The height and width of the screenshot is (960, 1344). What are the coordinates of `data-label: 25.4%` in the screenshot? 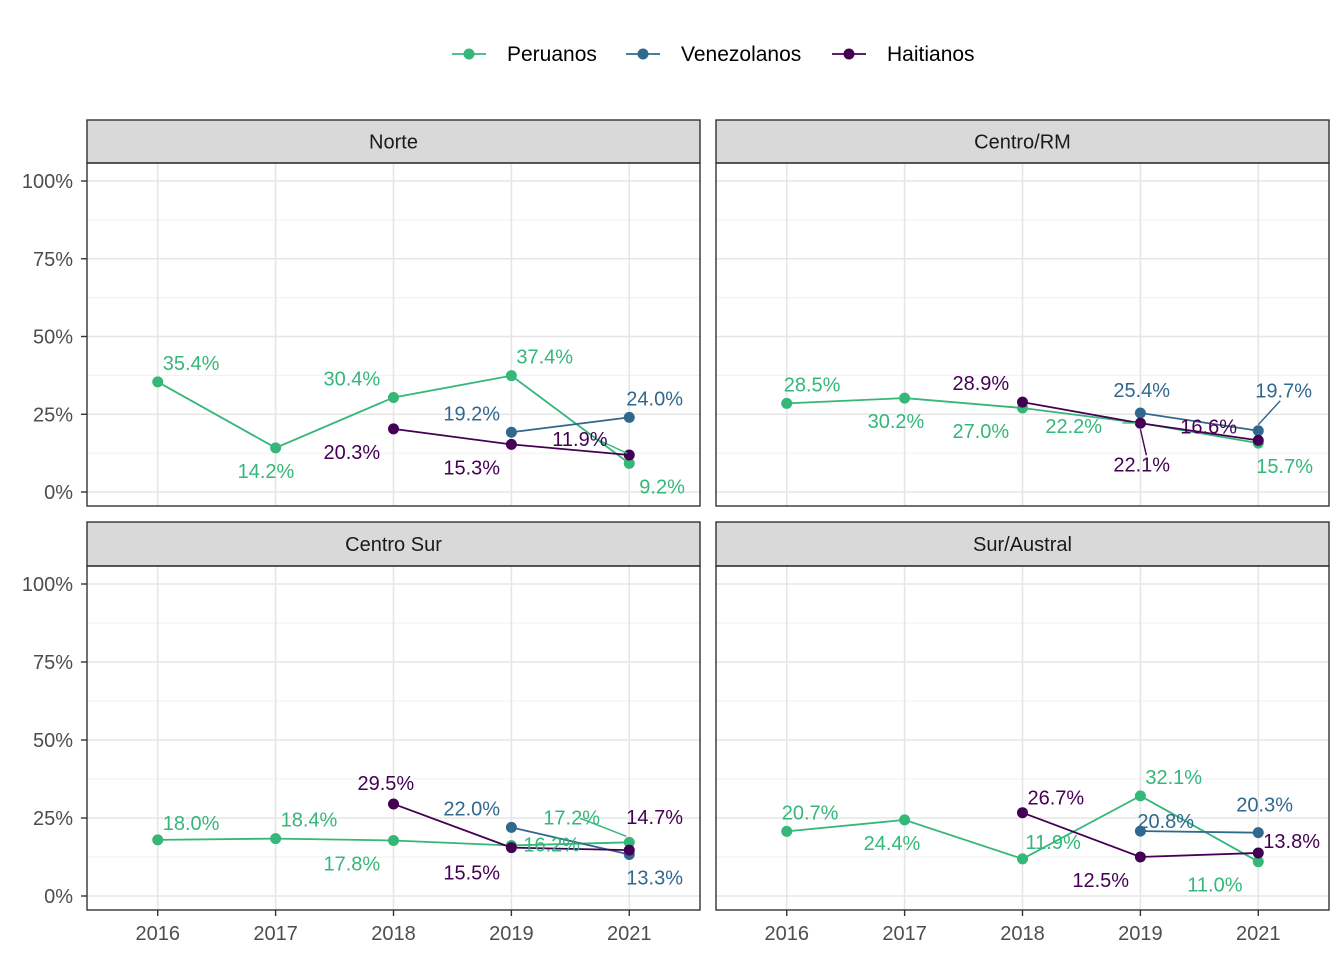 It's located at (1141, 391).